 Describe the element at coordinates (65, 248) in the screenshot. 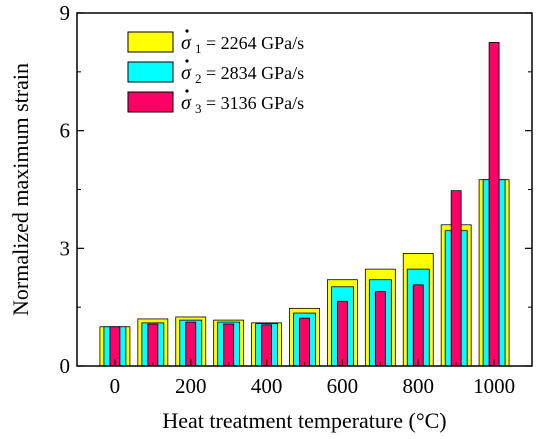

I see `y-tick-label: 3` at that location.